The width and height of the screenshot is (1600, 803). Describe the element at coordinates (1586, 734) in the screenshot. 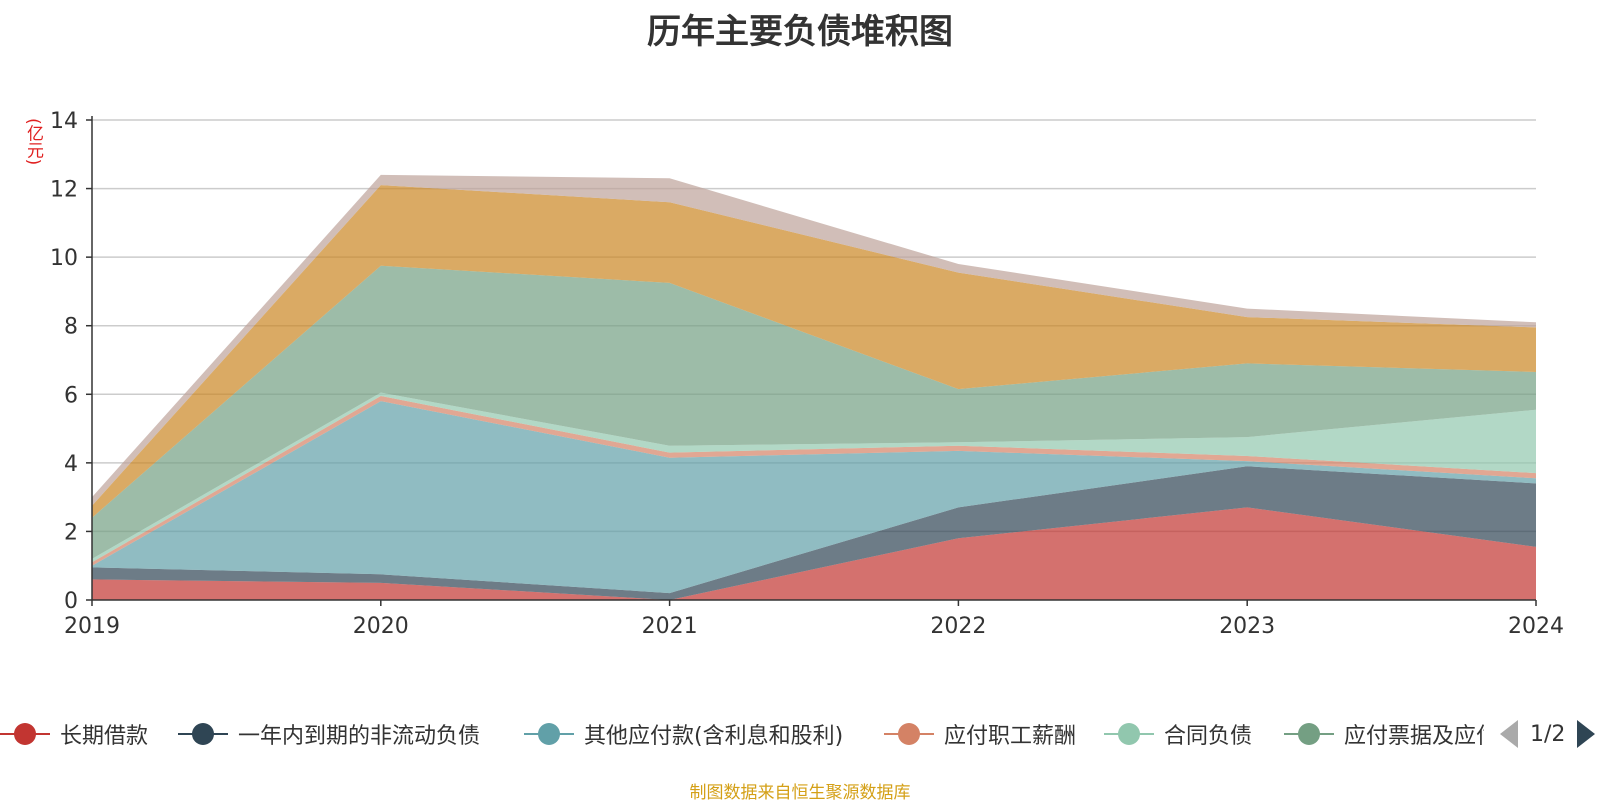

I see `legend-next-page-icon` at that location.